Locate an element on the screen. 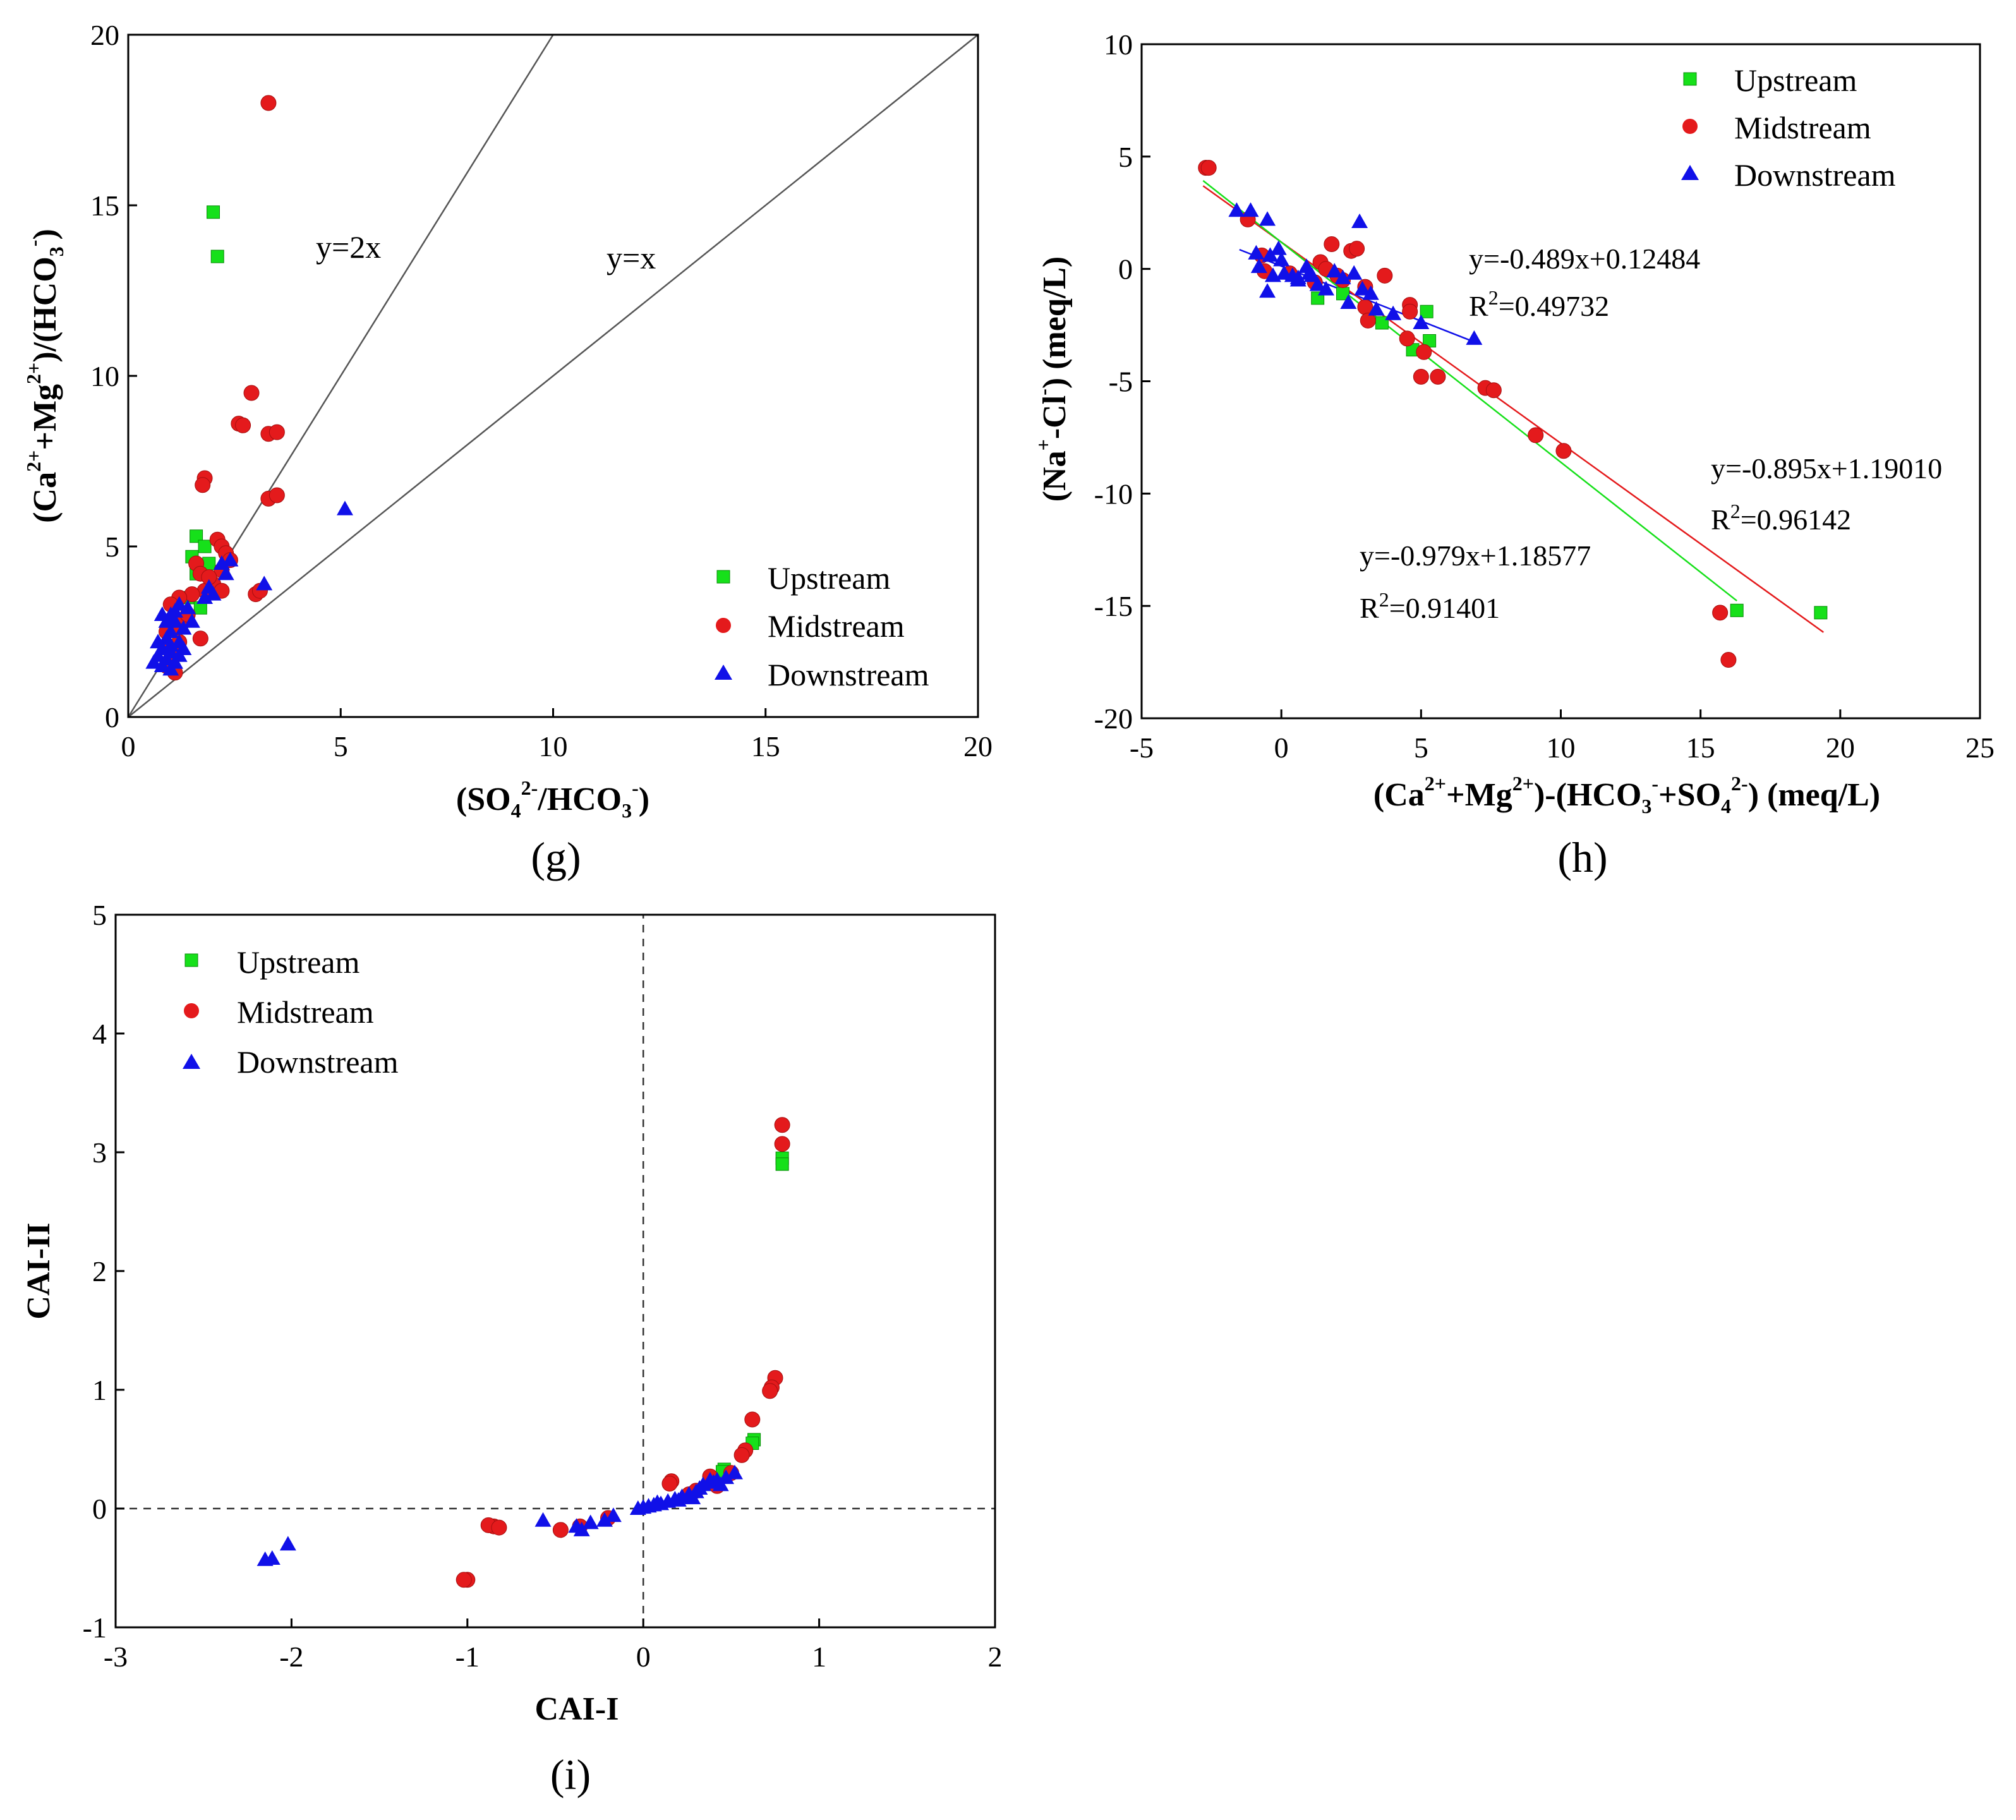 Image resolution: width=2016 pixels, height=1820 pixels. chart-h-ytick-label-2: -10 is located at coordinates (1113, 494).